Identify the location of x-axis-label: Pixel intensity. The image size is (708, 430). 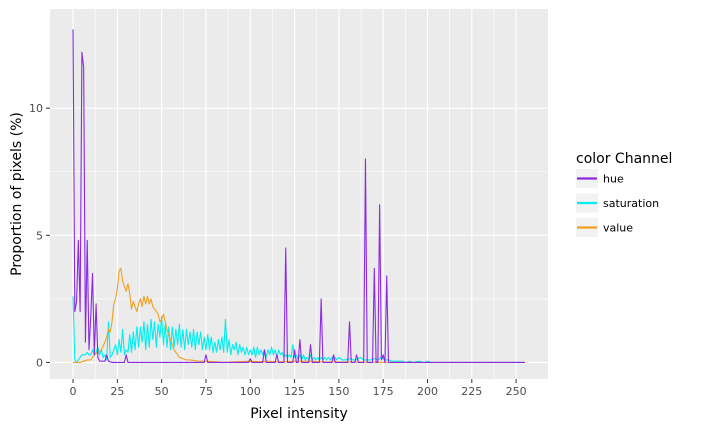
(299, 414).